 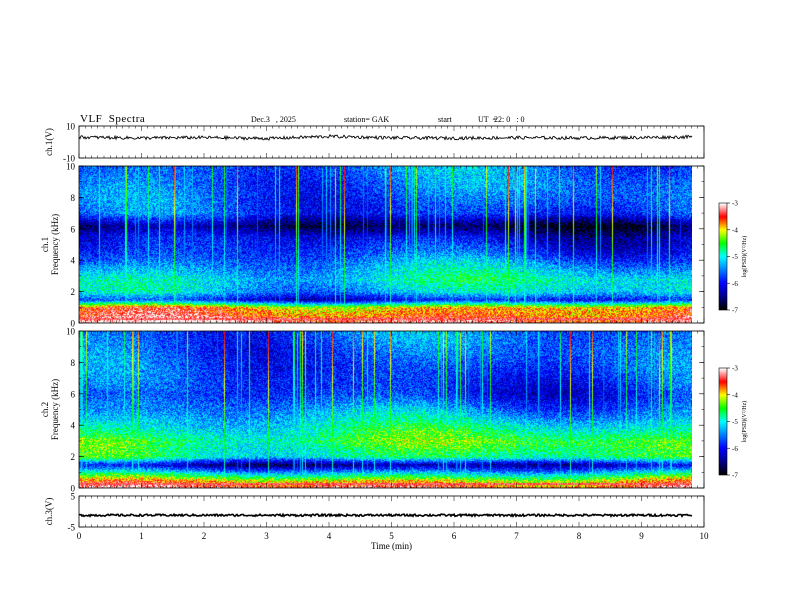 What do you see at coordinates (735, 311) in the screenshot?
I see `colorbar-1-tick-label: -7` at bounding box center [735, 311].